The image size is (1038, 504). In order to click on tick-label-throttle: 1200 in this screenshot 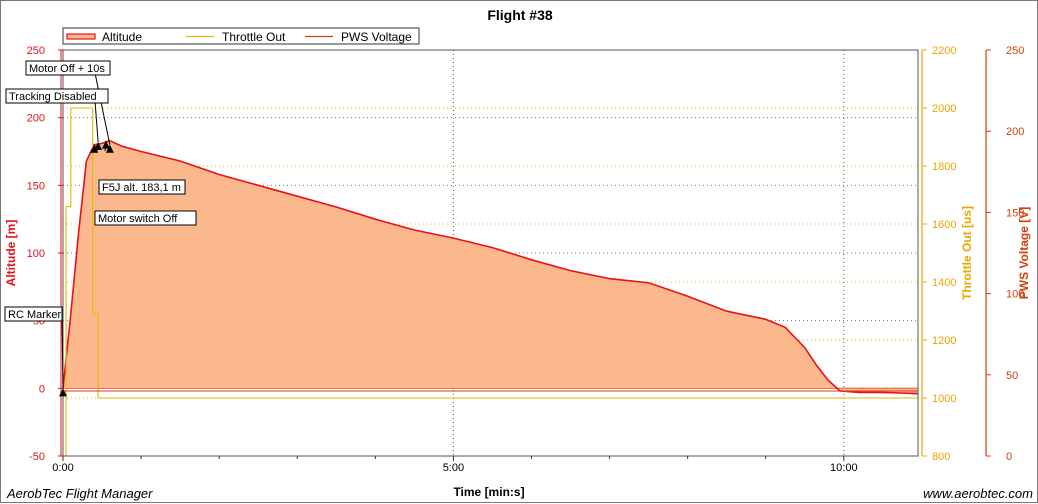, I will do `click(944, 341)`.